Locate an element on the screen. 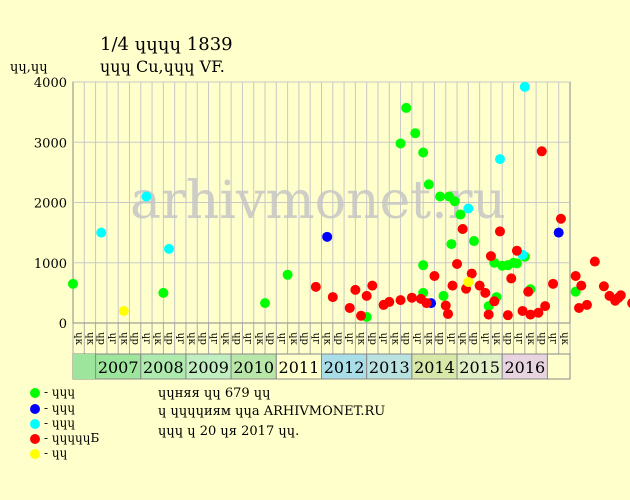 This screenshot has height=500, width=630. year-label-row: 2007 2008 2009 2010 2011 2012 2013 2014 2015 2016 is located at coordinates (321, 366).